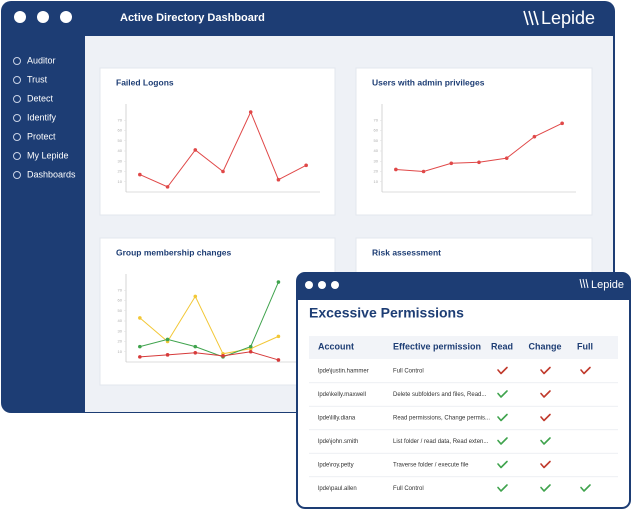  I want to click on column-header: Full, so click(585, 346).